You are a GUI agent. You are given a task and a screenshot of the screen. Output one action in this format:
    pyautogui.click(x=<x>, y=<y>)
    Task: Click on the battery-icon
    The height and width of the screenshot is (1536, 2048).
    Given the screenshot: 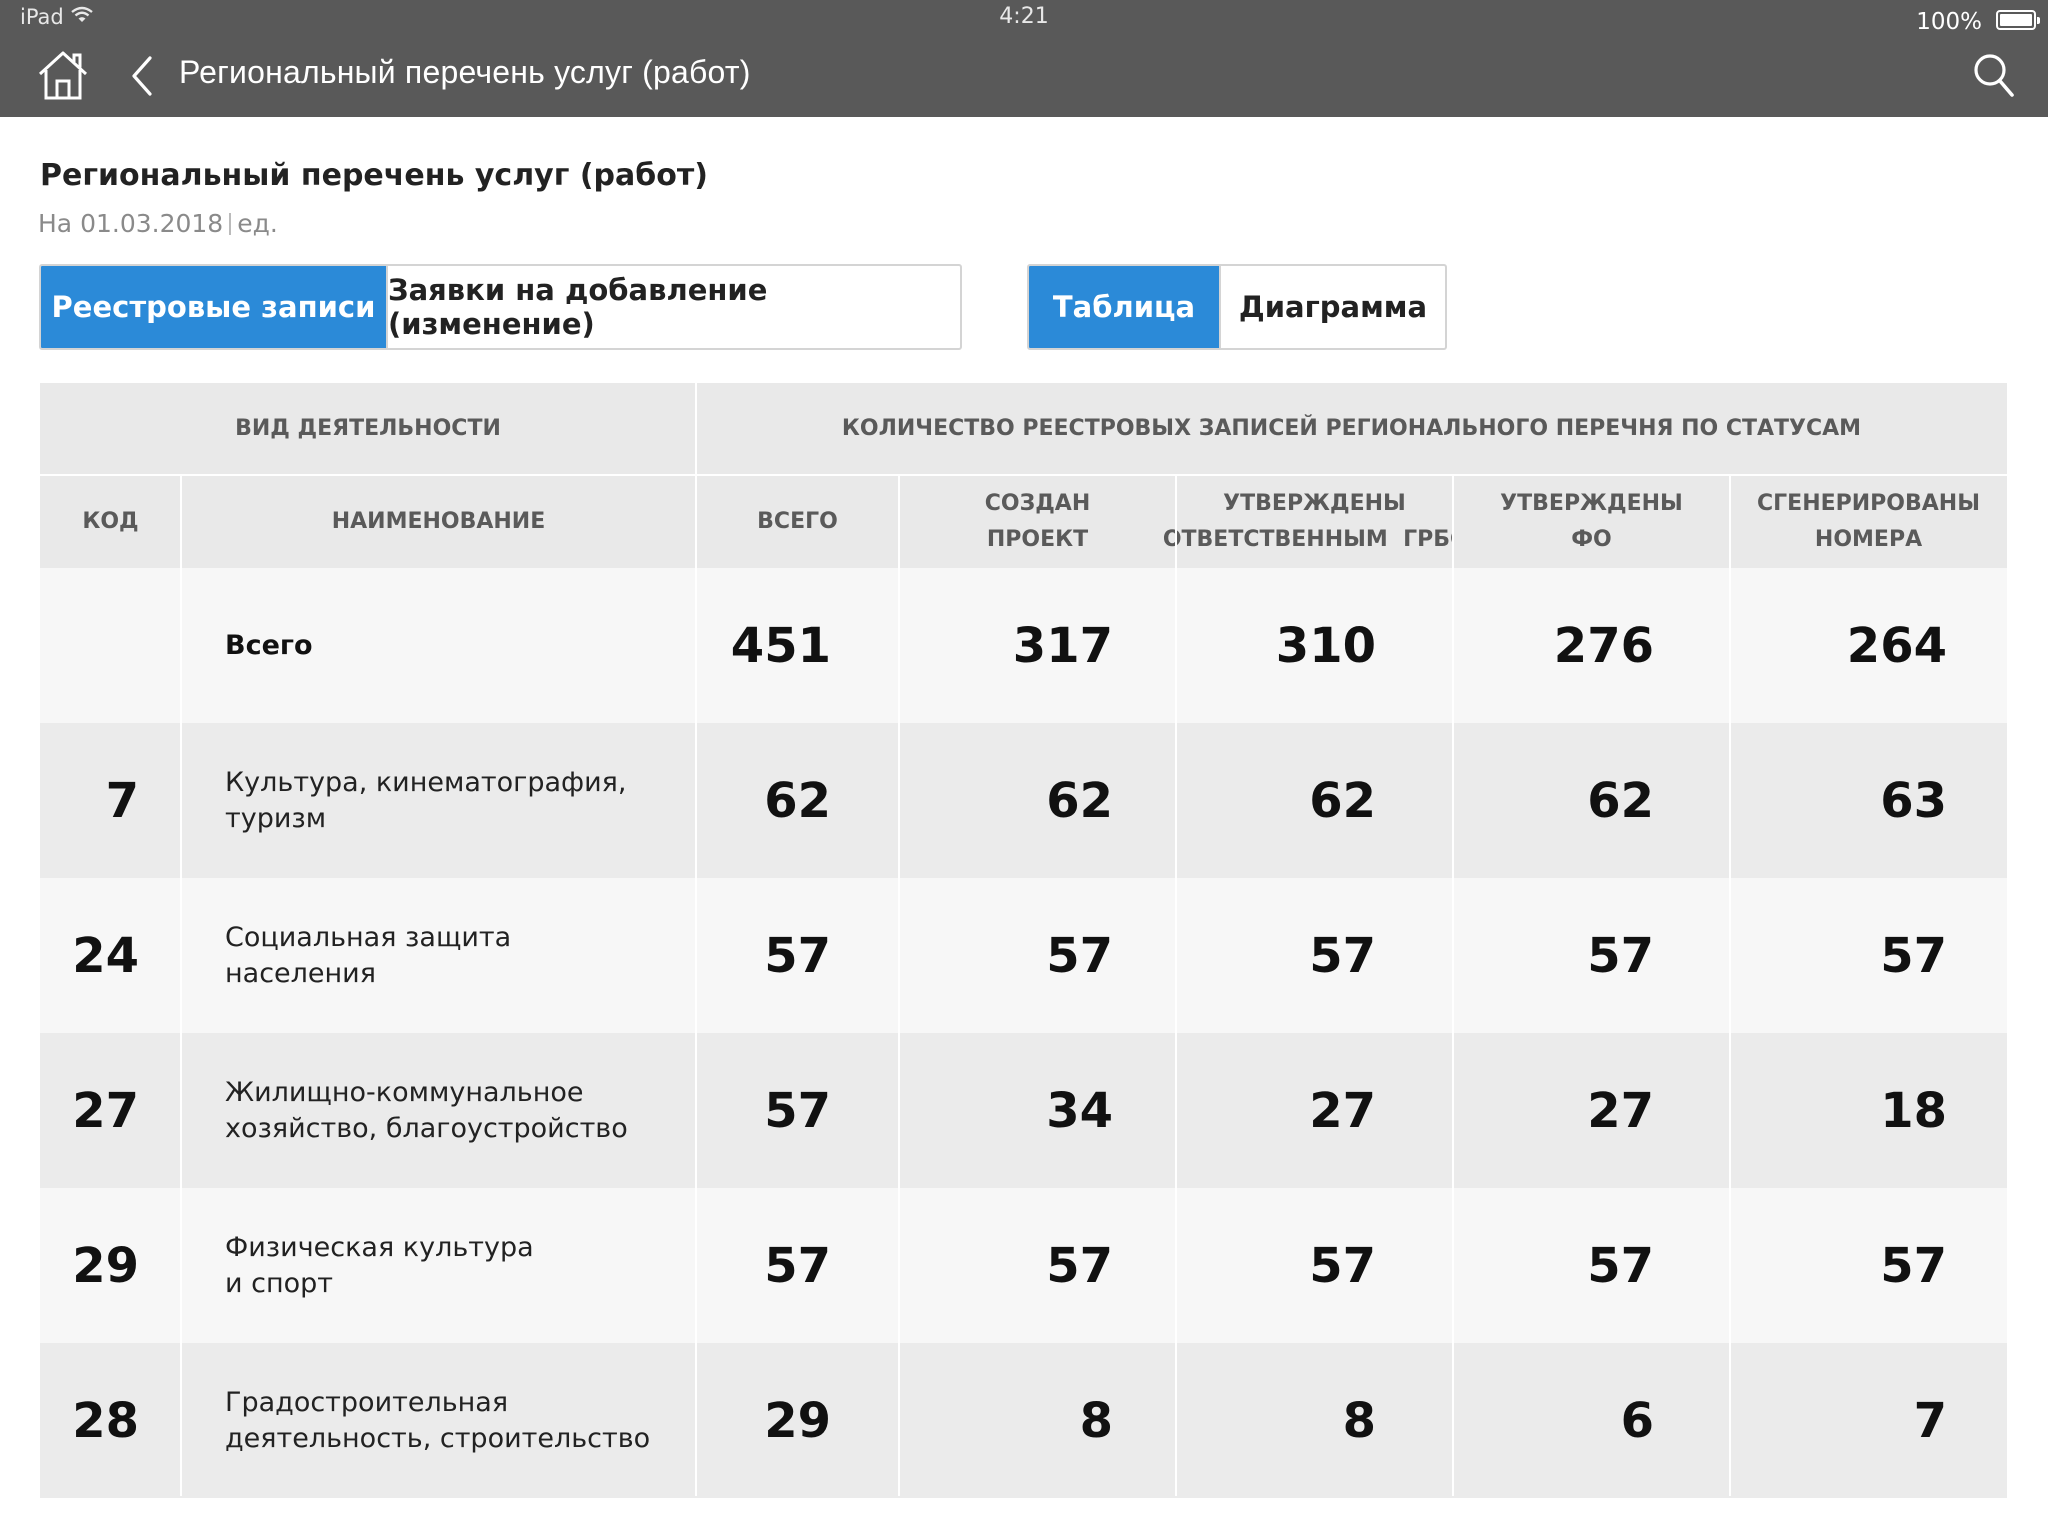 What is the action you would take?
    pyautogui.click(x=2018, y=20)
    